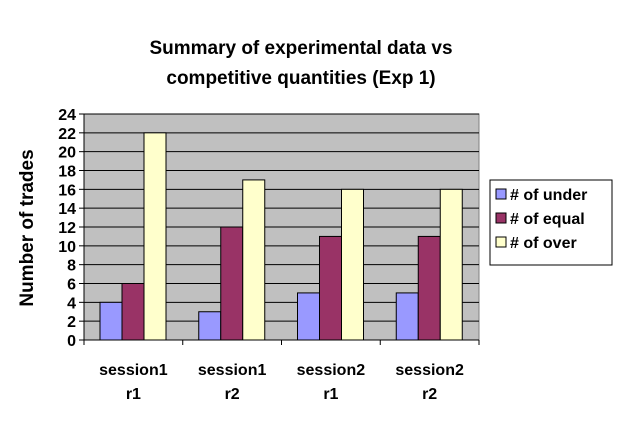 The width and height of the screenshot is (622, 430). What do you see at coordinates (67, 153) in the screenshot?
I see `y-tick-label: 20` at bounding box center [67, 153].